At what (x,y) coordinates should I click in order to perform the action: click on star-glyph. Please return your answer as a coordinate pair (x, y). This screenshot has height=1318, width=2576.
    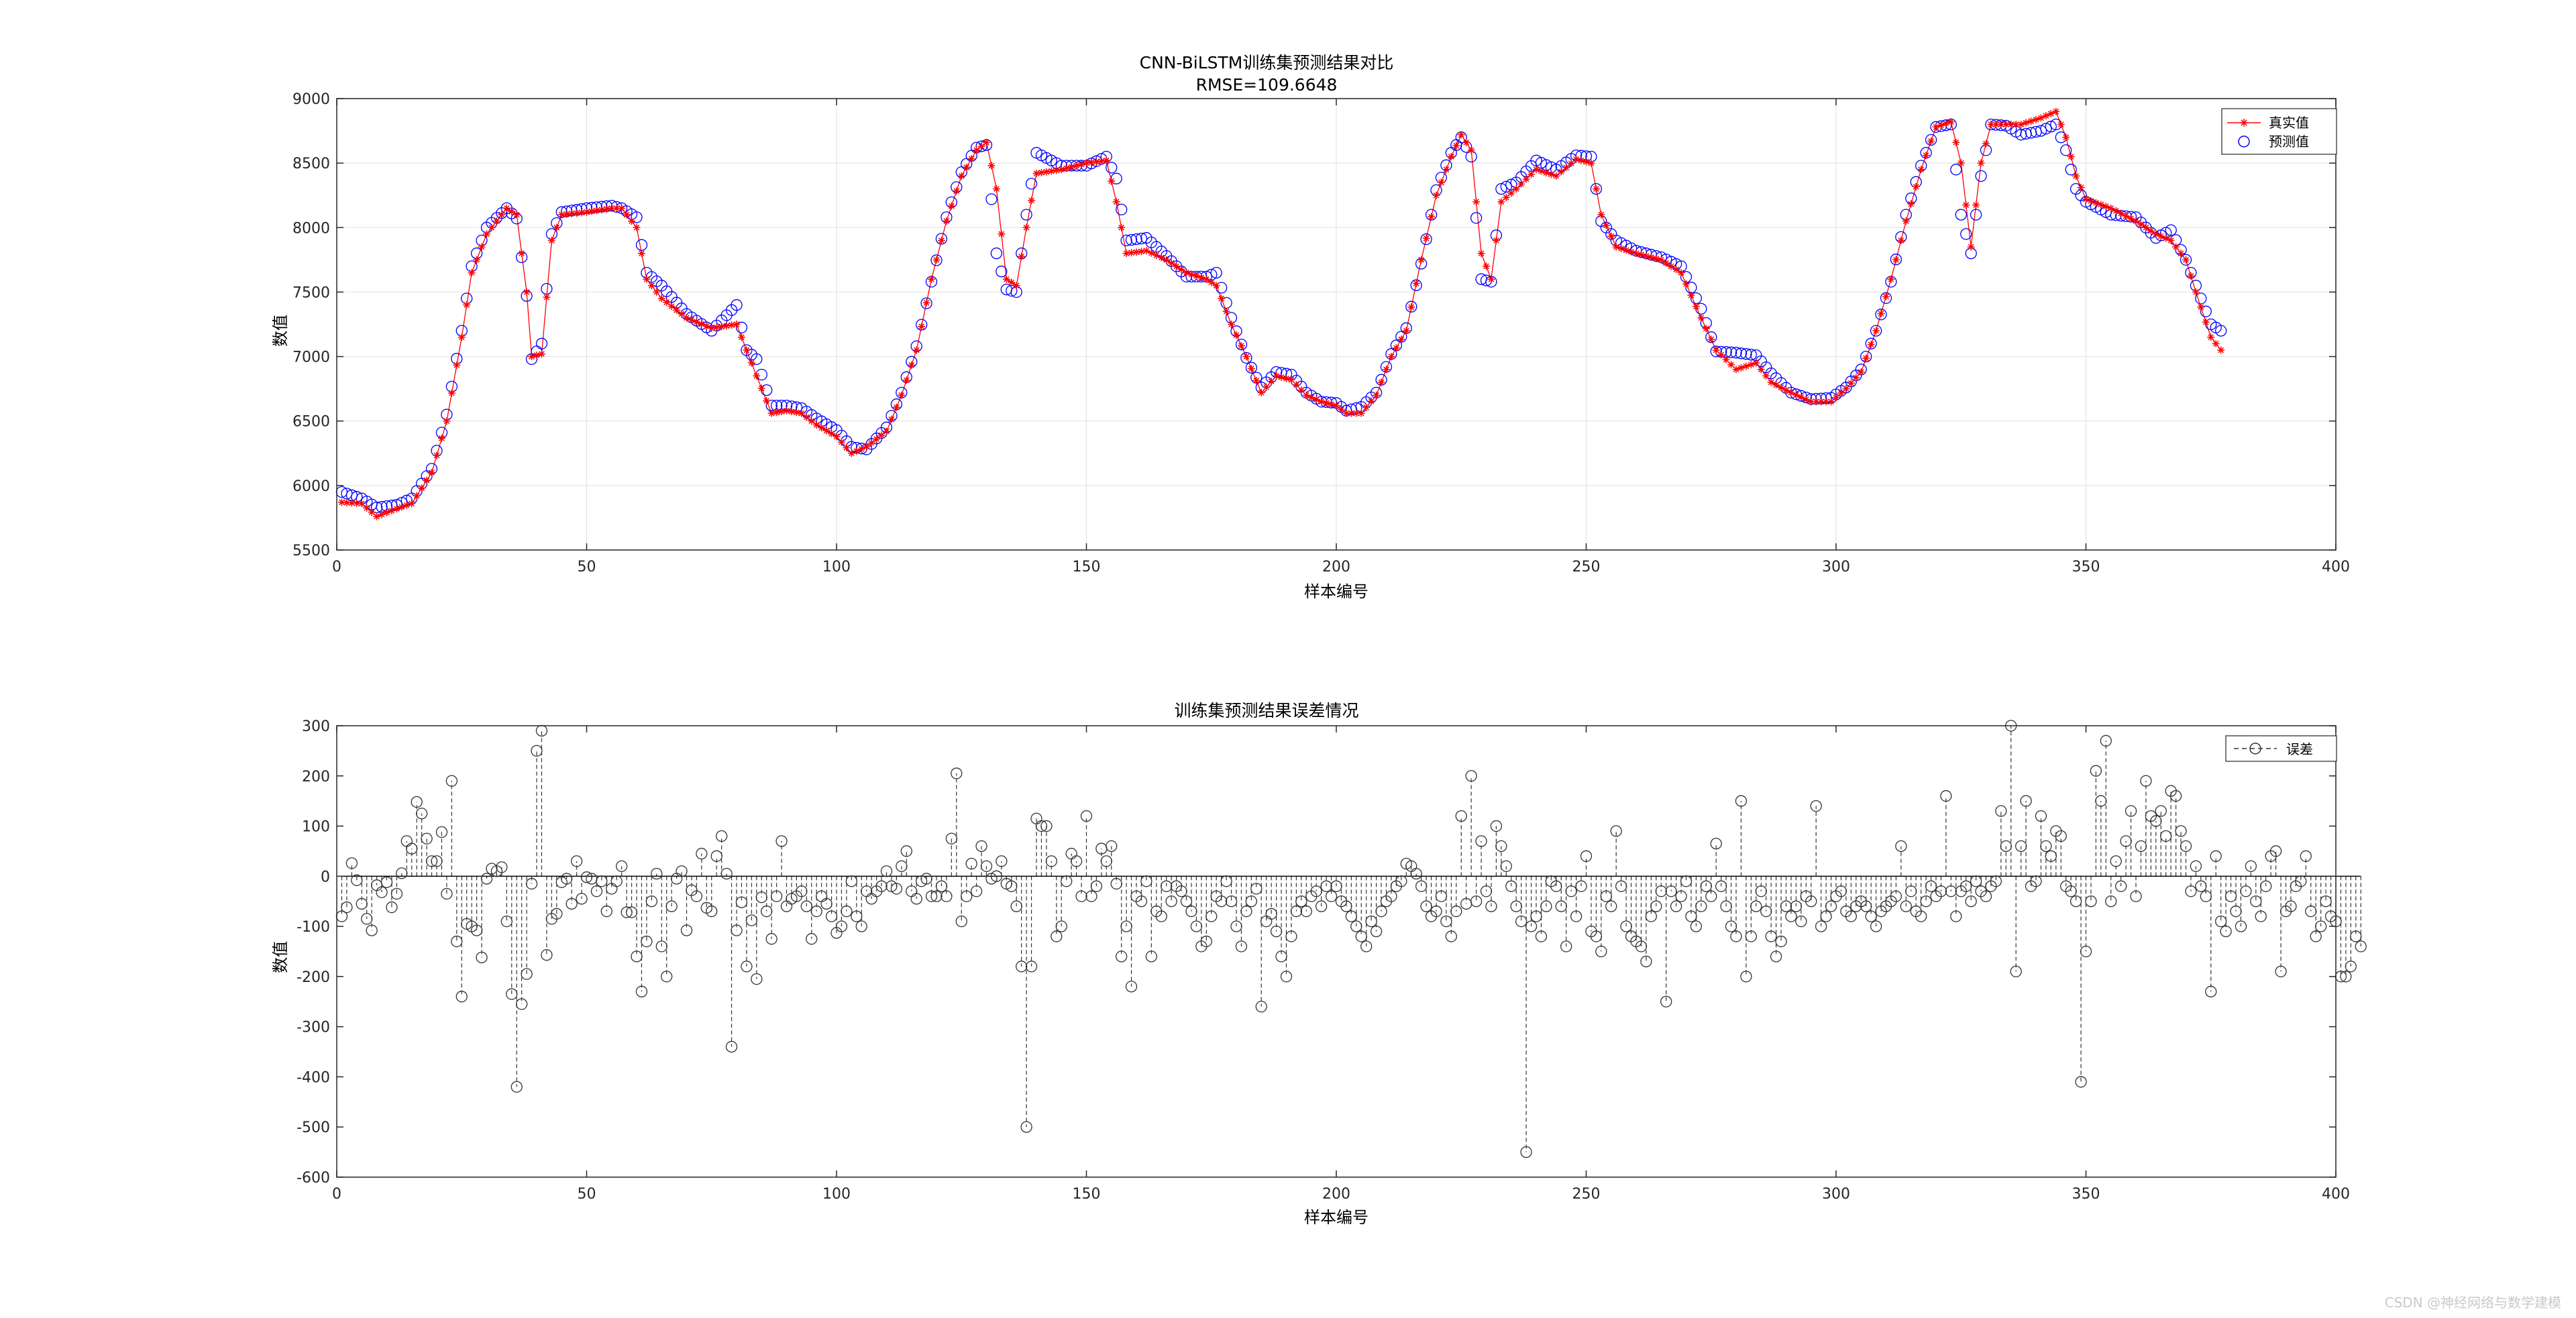
    Looking at the image, I should click on (2244, 123).